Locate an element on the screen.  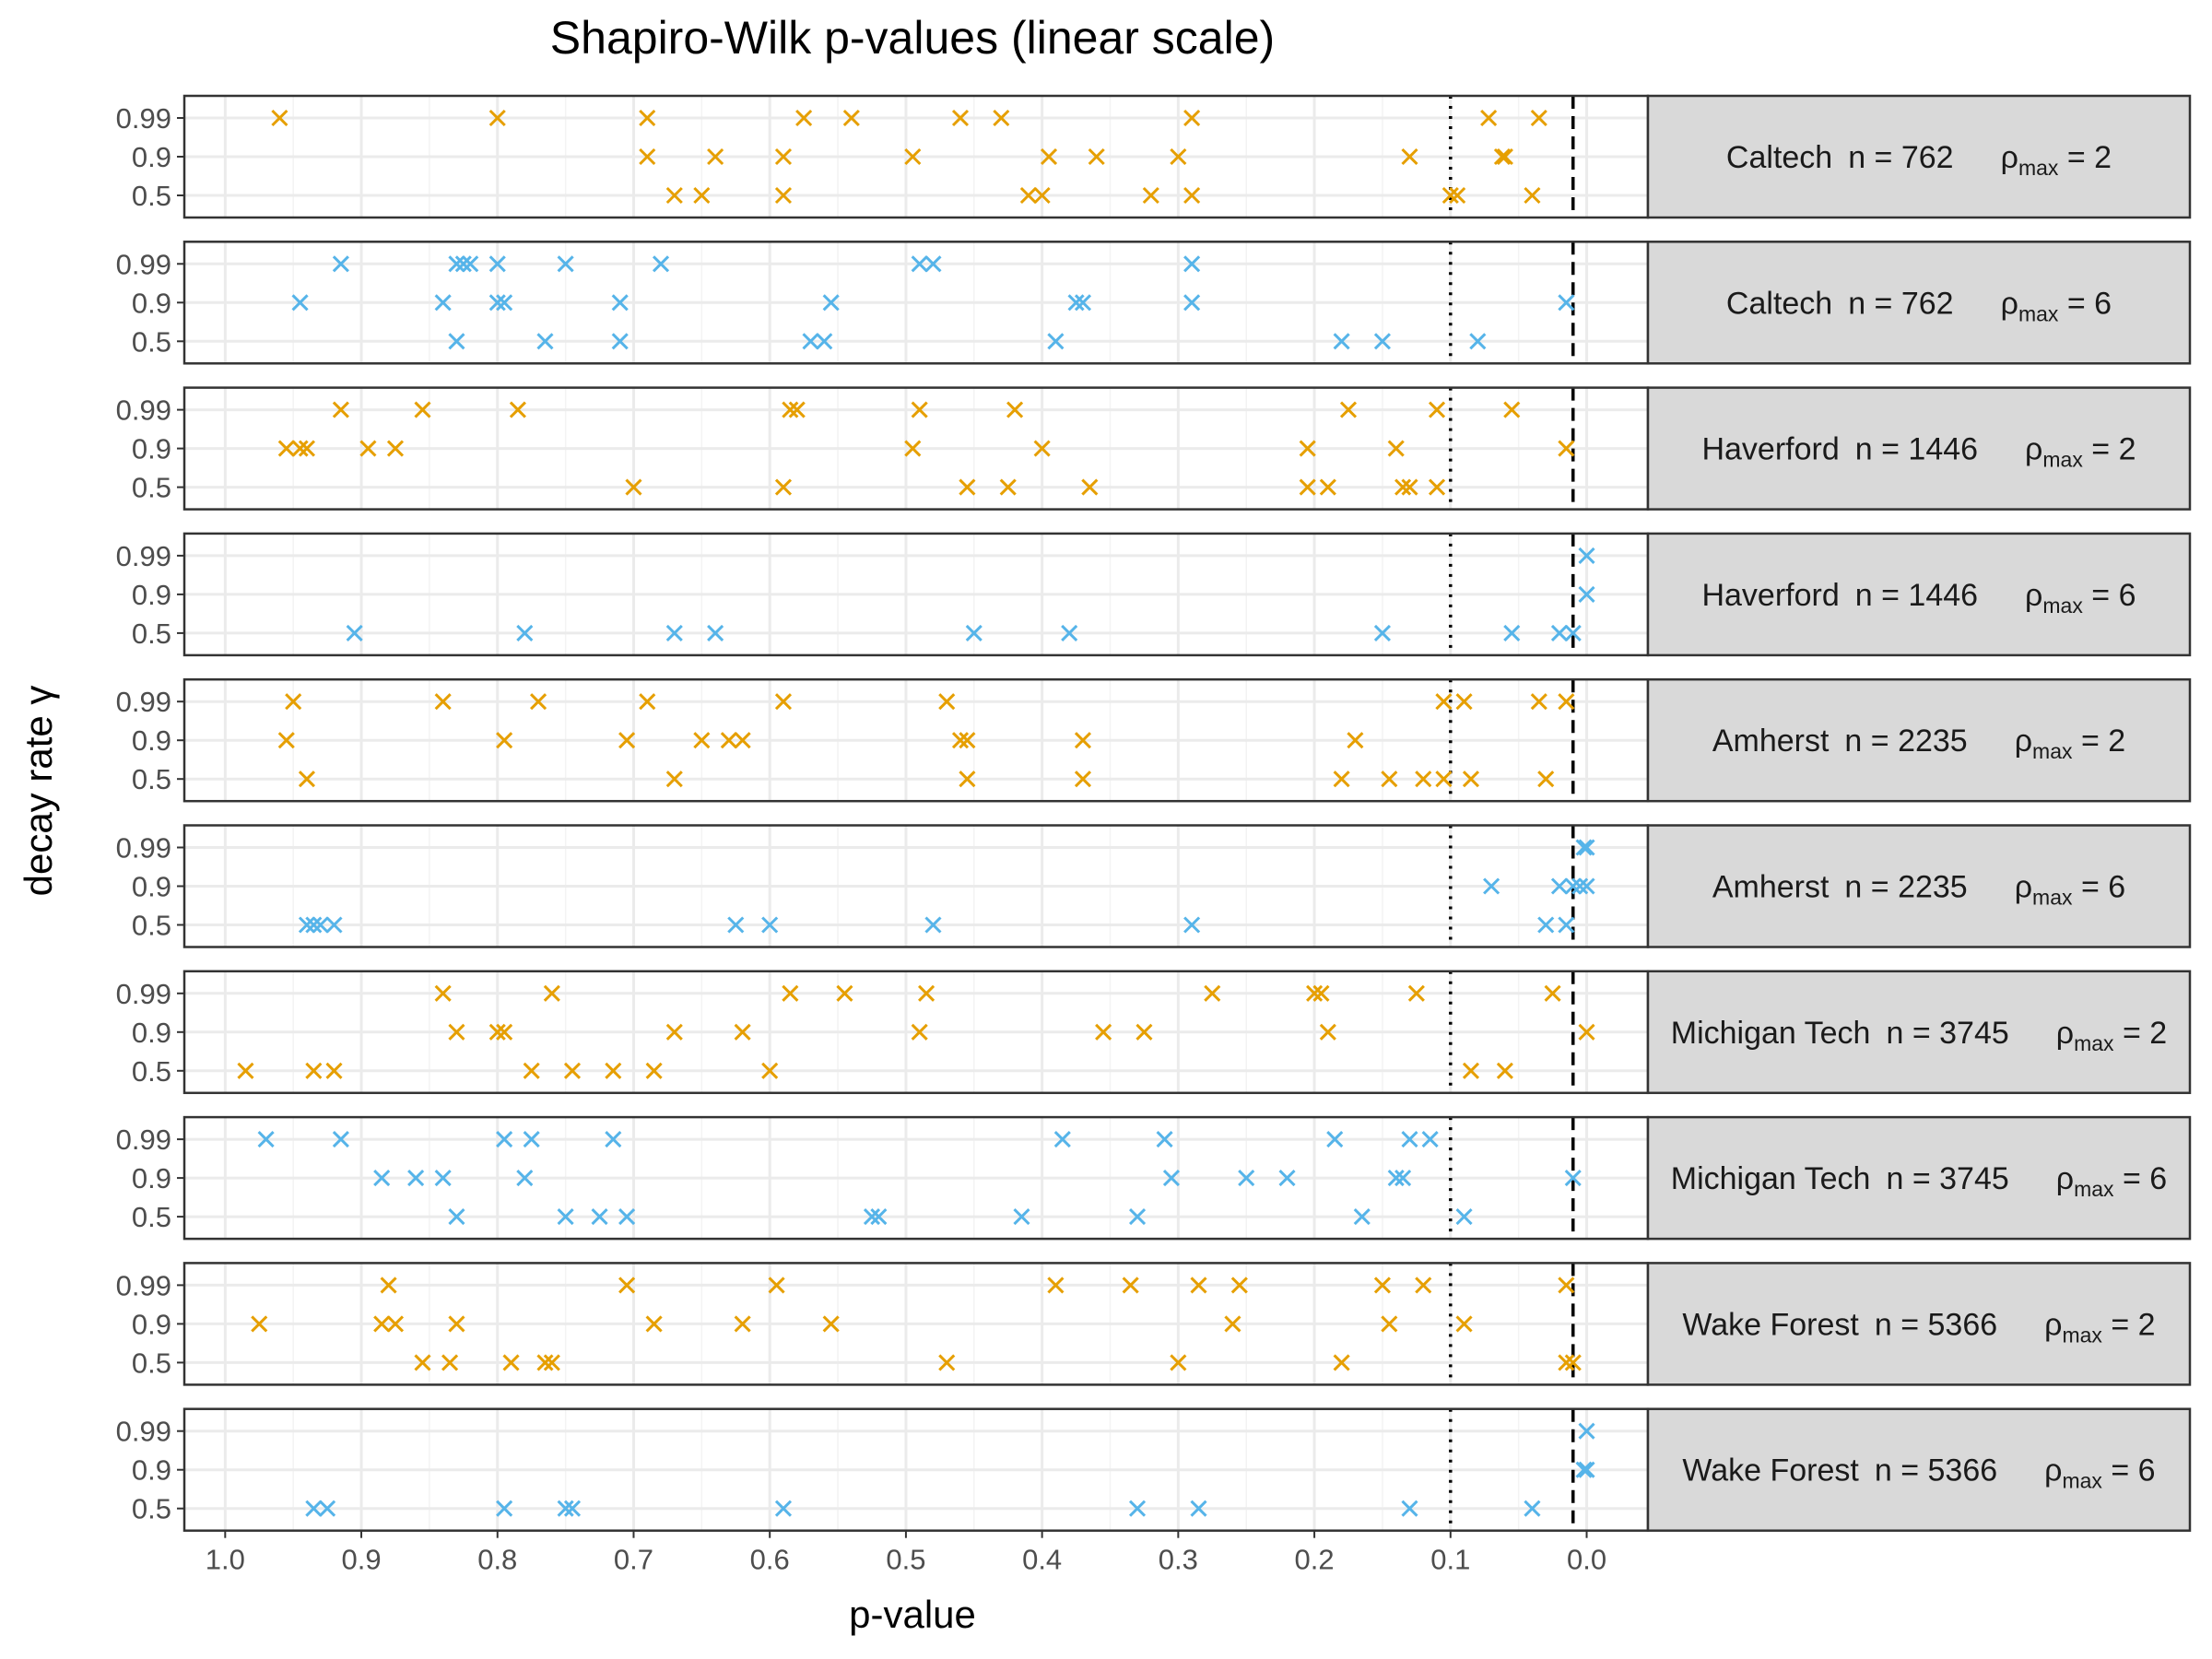
y-axis-title: decay rate γ is located at coordinates (38, 791).